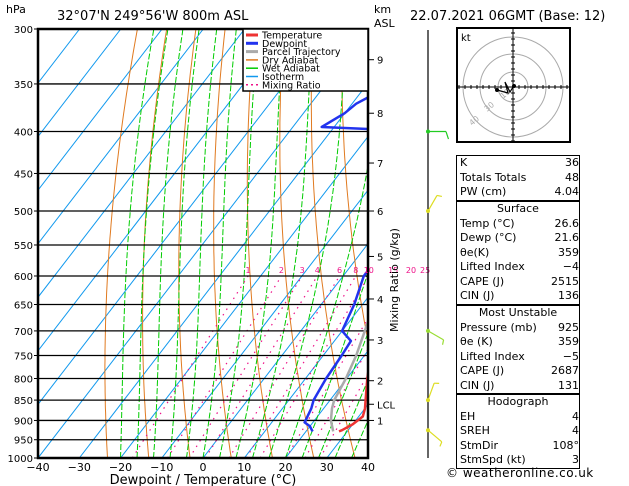  I want to click on wet-adiabat-line, so click(152, 243).